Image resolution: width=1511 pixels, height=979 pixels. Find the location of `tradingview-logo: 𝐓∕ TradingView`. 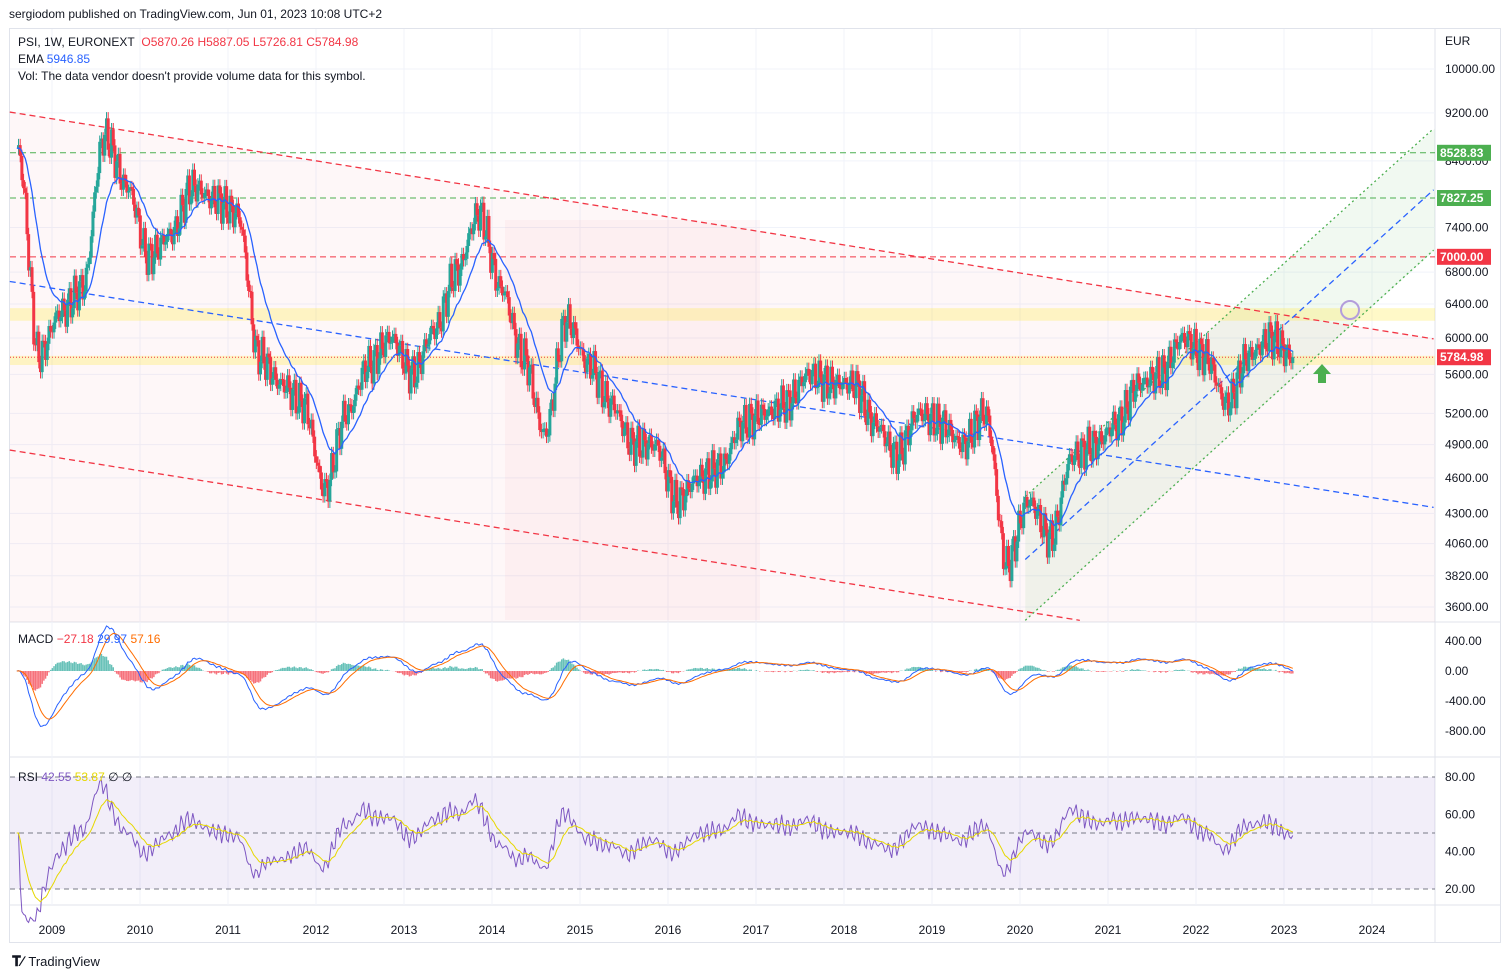

tradingview-logo: 𝐓∕ TradingView is located at coordinates (56, 961).